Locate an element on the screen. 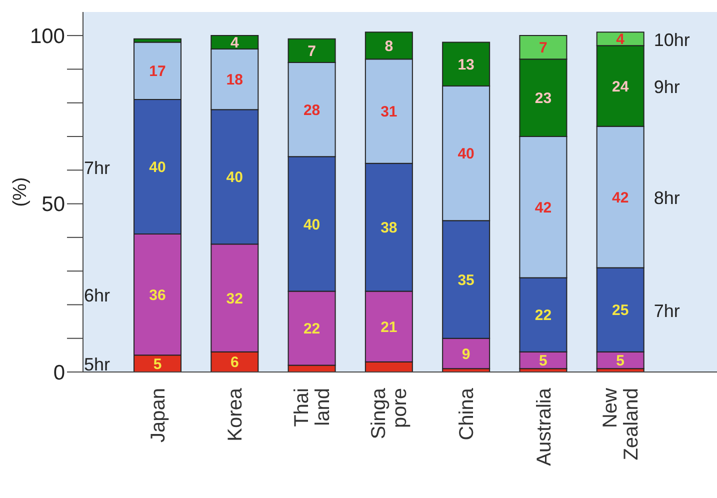  data-label: 31 is located at coordinates (389, 112).